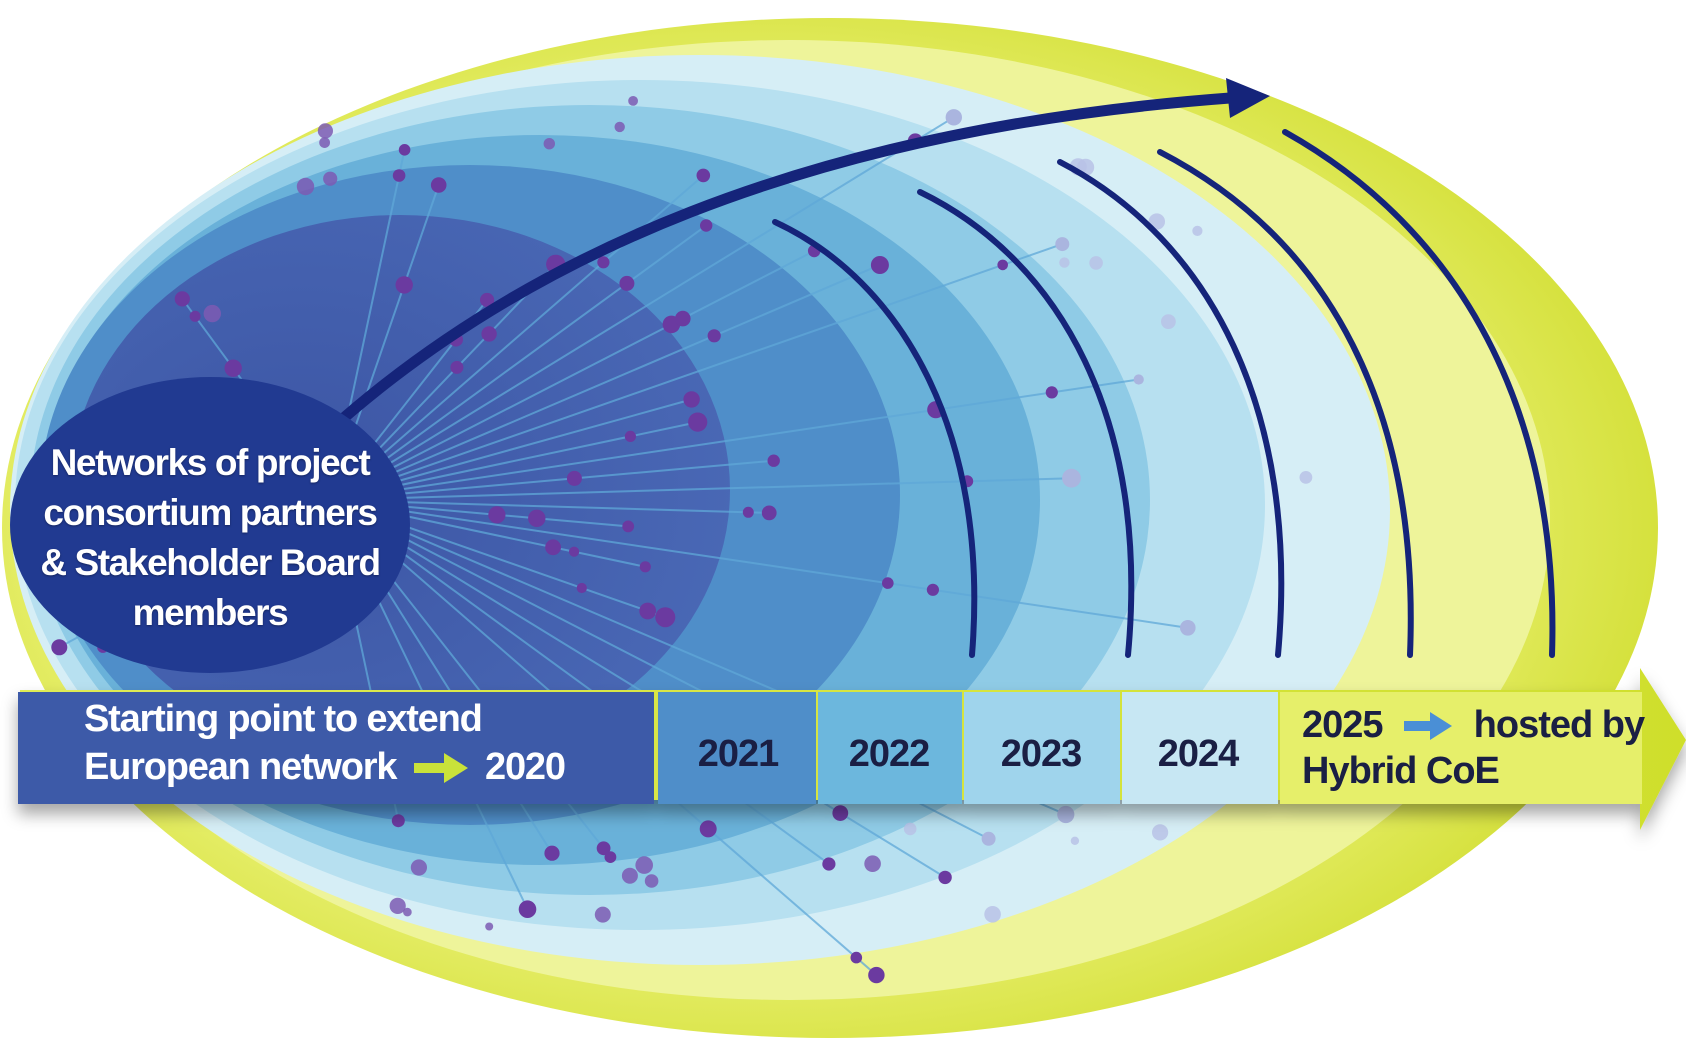 The width and height of the screenshot is (1686, 1048). Describe the element at coordinates (737, 748) in the screenshot. I see `timeline-cell-2021` at that location.